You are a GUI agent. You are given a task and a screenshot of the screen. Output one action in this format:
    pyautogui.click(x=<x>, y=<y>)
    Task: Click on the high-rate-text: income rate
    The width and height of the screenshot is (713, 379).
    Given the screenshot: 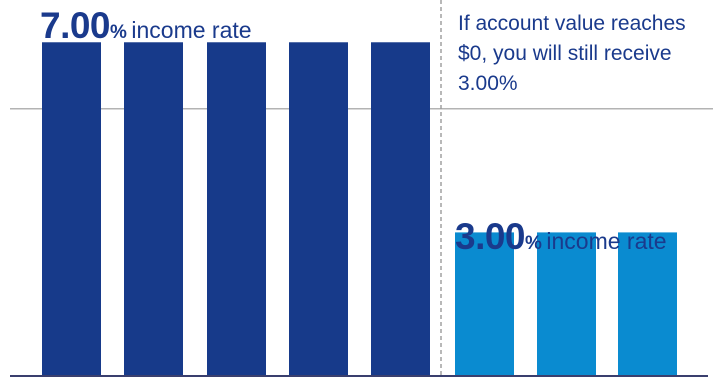 What is the action you would take?
    pyautogui.click(x=191, y=30)
    